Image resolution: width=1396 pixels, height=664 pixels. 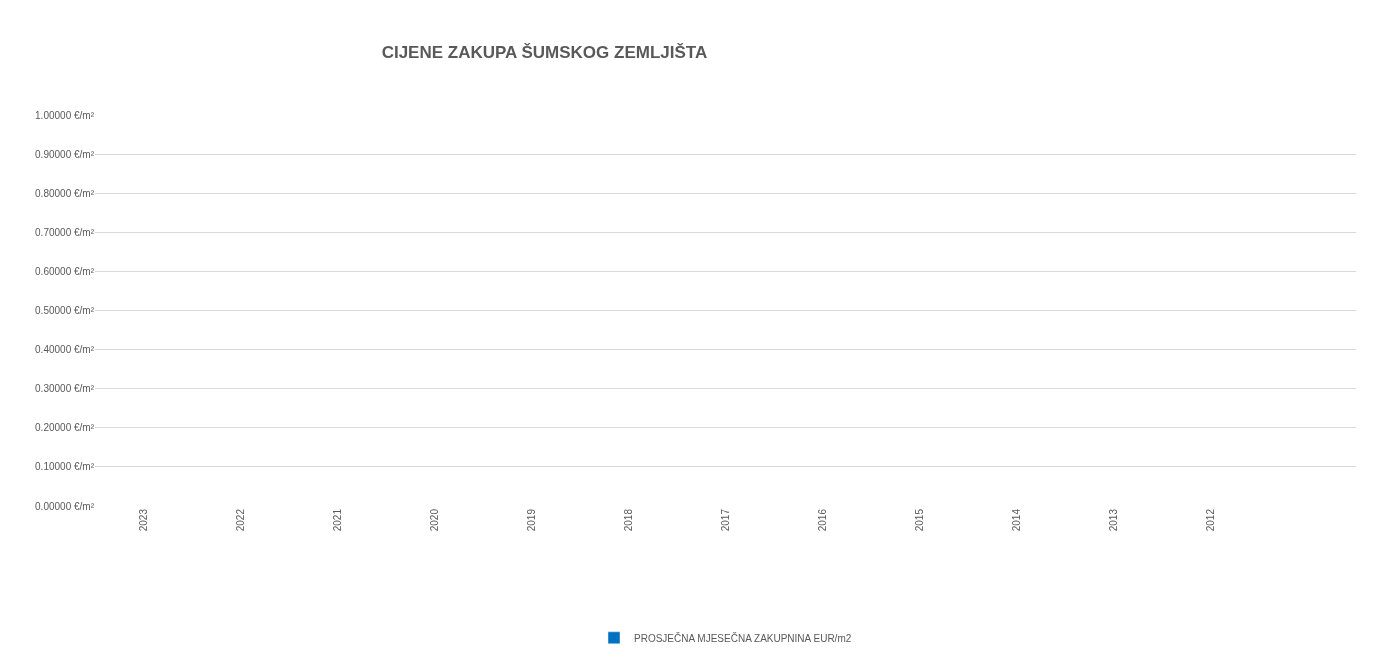 What do you see at coordinates (743, 637) in the screenshot?
I see `legend-label: PROSJEČNA MJESEČNA ZAKUPNINA EUR/m2` at bounding box center [743, 637].